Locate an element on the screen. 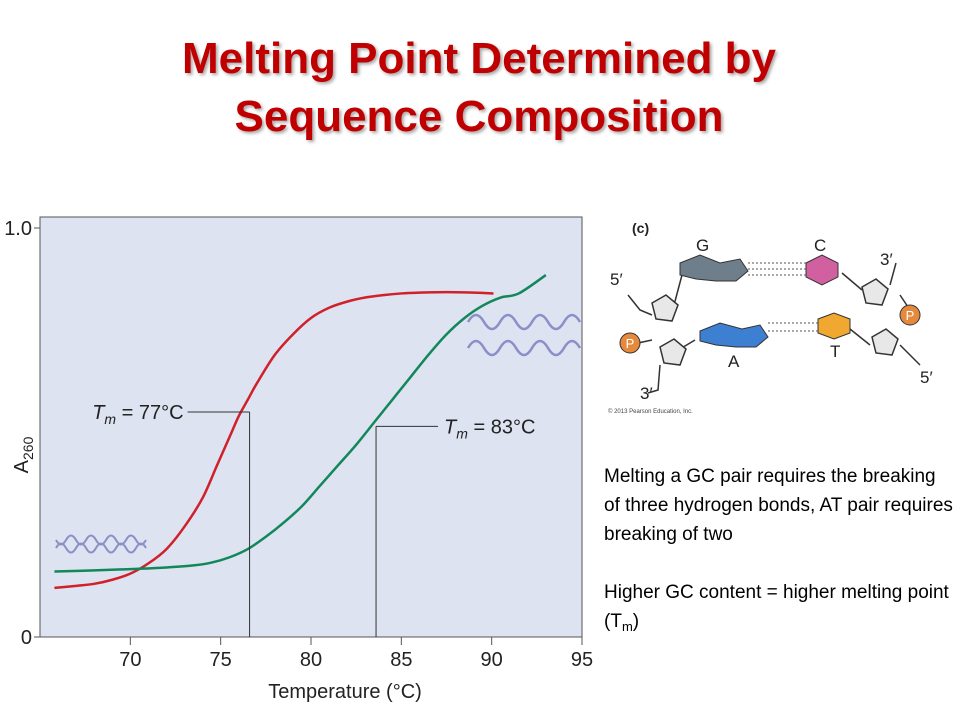  x-tick-label: 90 is located at coordinates (492, 660).